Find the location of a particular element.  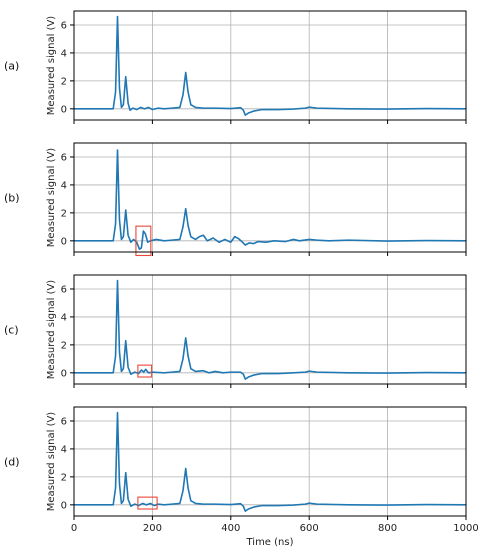

x-axis-label: Time (ns) is located at coordinates (269, 542).